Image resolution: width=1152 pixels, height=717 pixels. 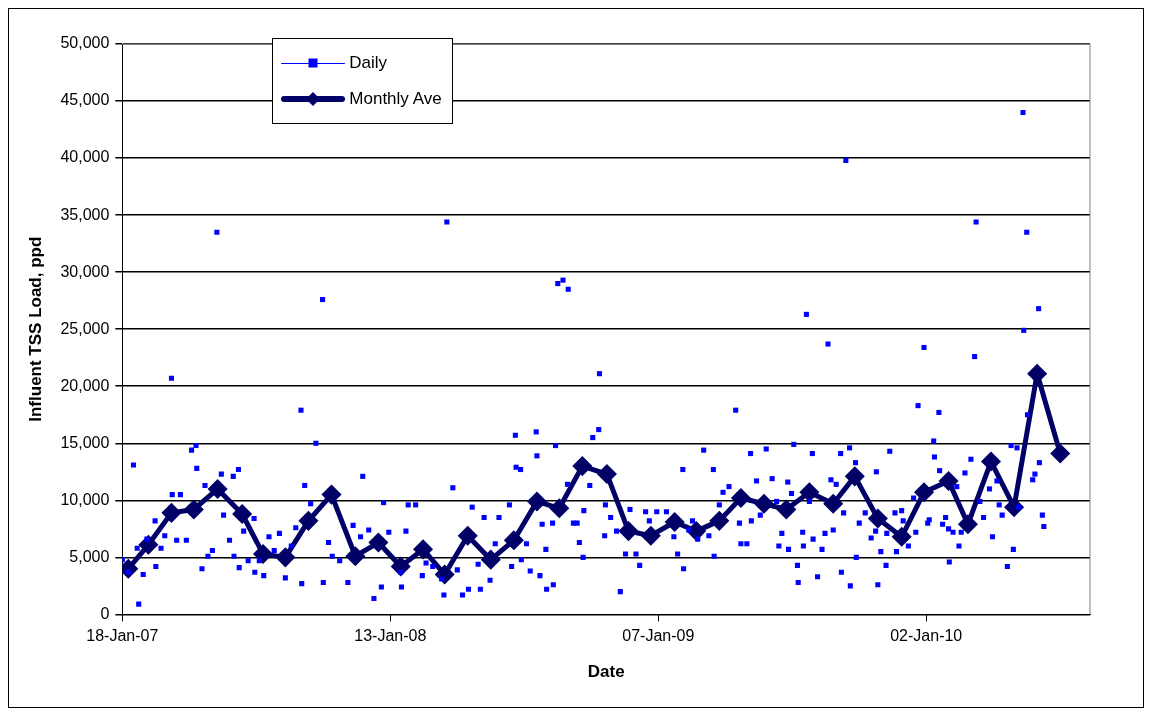 What do you see at coordinates (390, 636) in the screenshot?
I see `x-tick-label: 13-Jan-08` at bounding box center [390, 636].